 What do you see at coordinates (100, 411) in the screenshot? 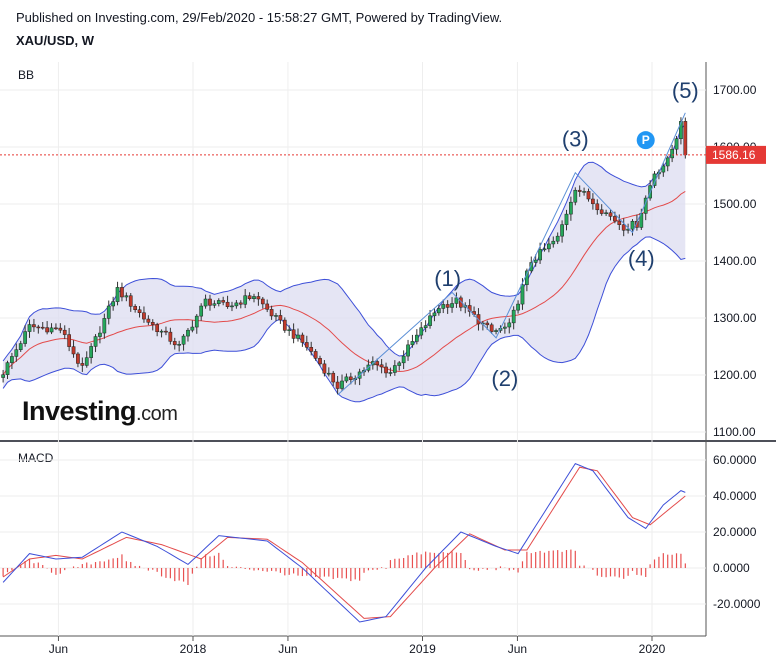
I see `investing-logo: Investing.com` at bounding box center [100, 411].